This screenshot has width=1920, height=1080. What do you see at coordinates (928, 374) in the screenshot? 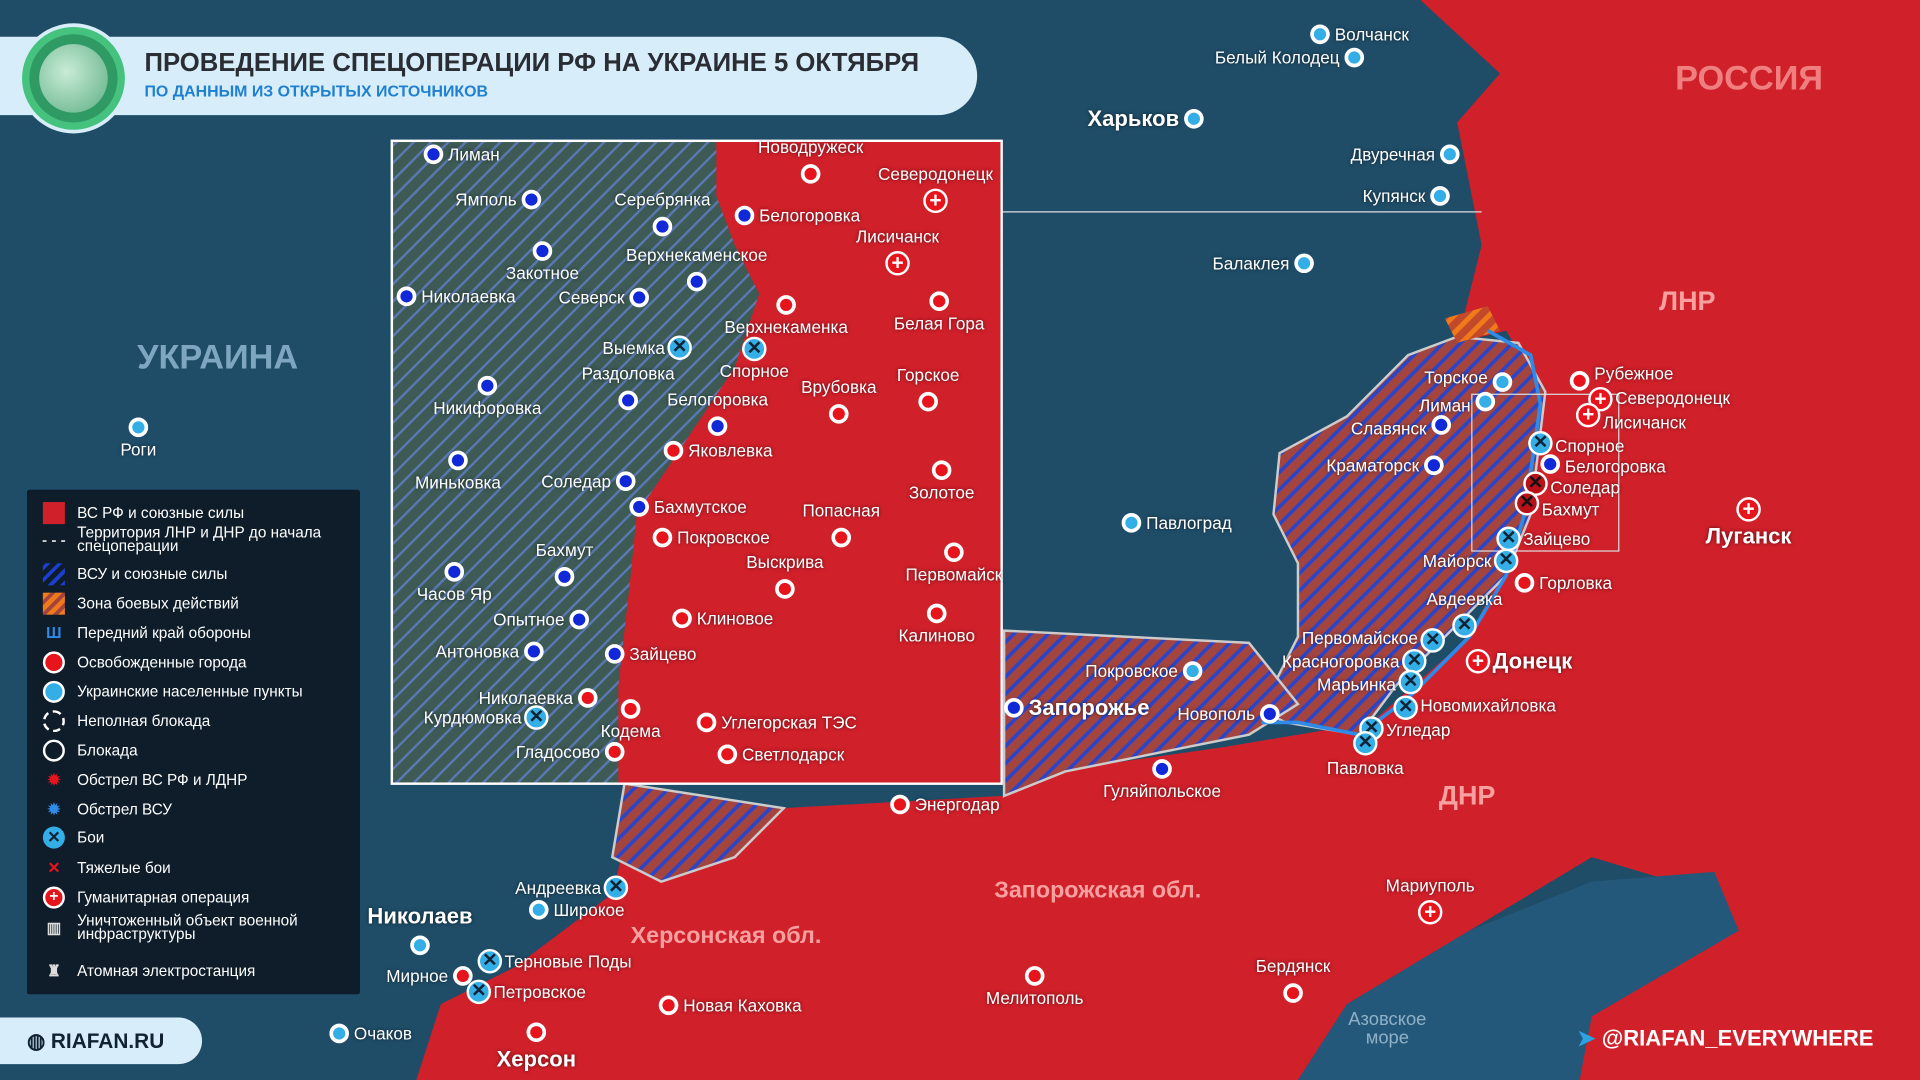
I see `city-label: Горское` at bounding box center [928, 374].